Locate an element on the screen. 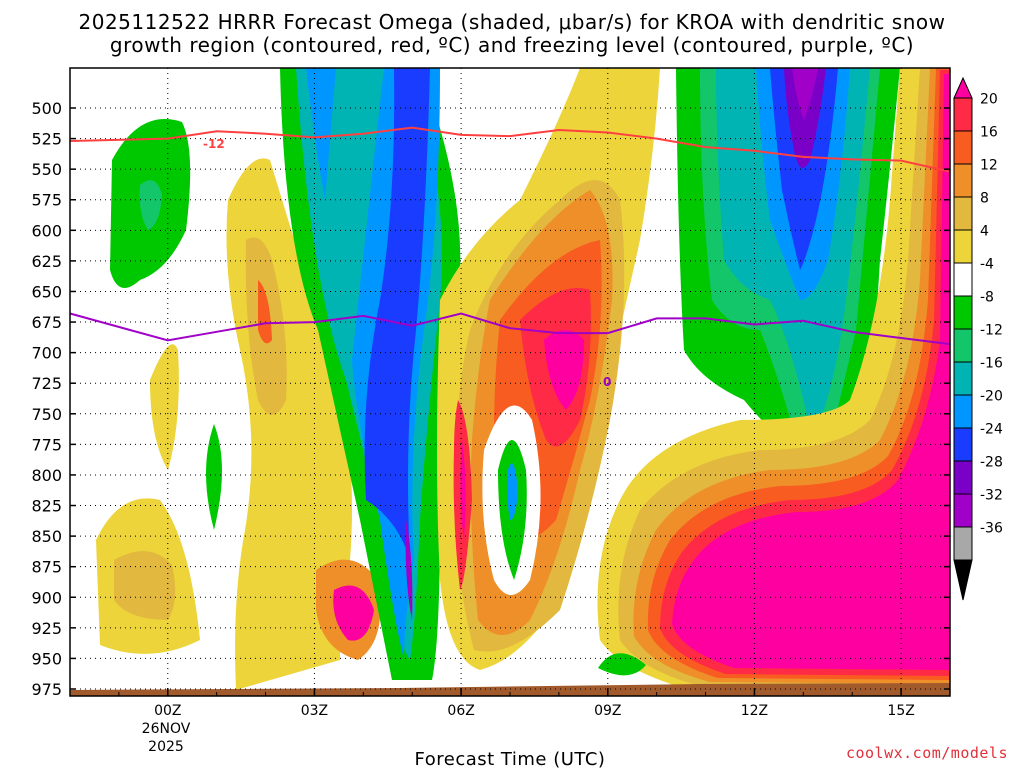 This screenshot has height=768, width=1024. freezing-level-contour-label: 0 is located at coordinates (607, 382).